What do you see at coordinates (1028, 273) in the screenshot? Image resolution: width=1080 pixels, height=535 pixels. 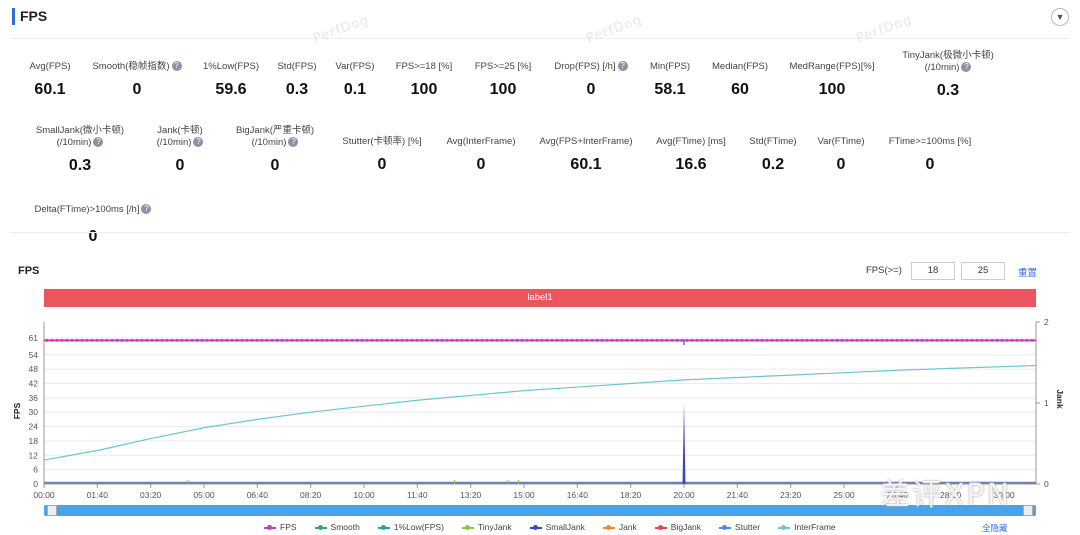 I see `reset-button: 重置` at bounding box center [1028, 273].